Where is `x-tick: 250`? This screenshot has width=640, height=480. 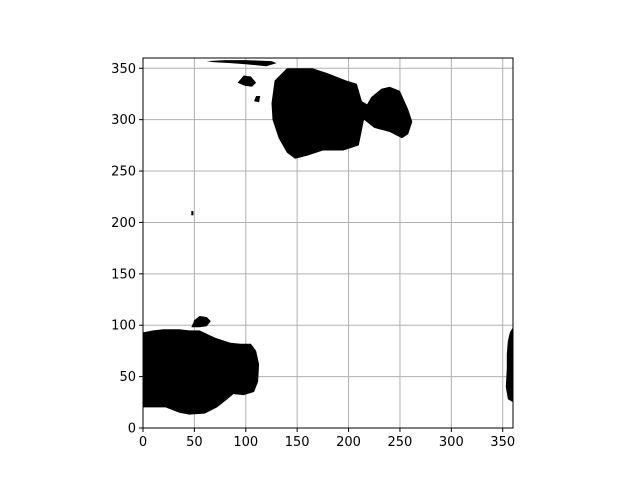
x-tick: 250 is located at coordinates (400, 439).